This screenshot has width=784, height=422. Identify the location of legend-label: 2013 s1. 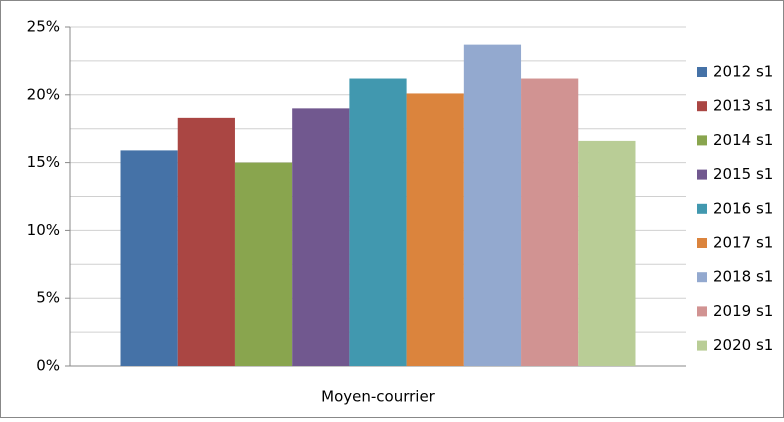
(743, 106).